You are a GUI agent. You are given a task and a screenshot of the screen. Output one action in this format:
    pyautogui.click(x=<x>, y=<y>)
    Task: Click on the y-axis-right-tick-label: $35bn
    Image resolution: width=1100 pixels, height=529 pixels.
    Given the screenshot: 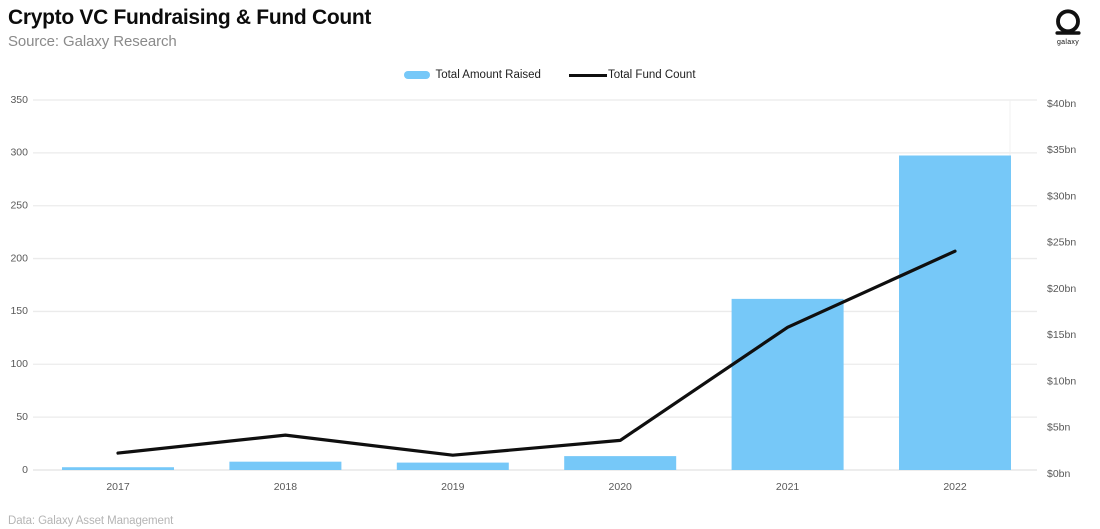 What is the action you would take?
    pyautogui.click(x=1061, y=150)
    